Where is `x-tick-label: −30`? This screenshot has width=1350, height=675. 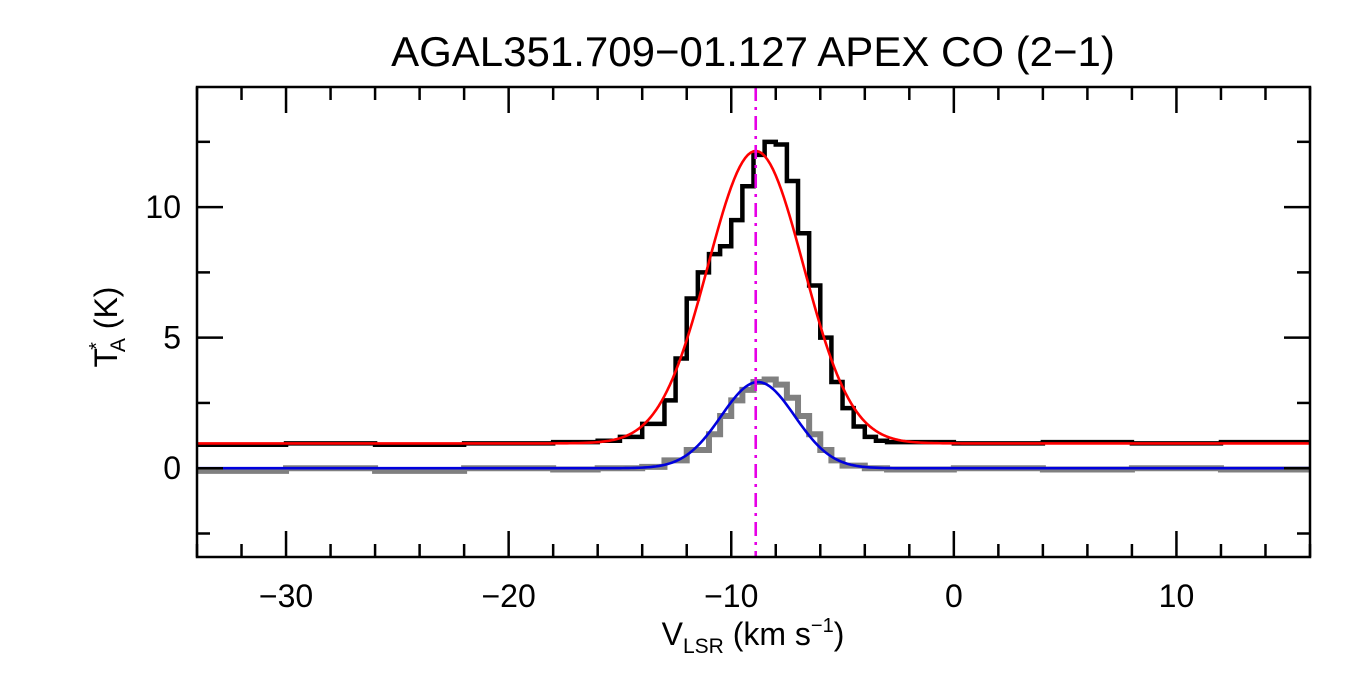 x-tick-label: −30 is located at coordinates (286, 596).